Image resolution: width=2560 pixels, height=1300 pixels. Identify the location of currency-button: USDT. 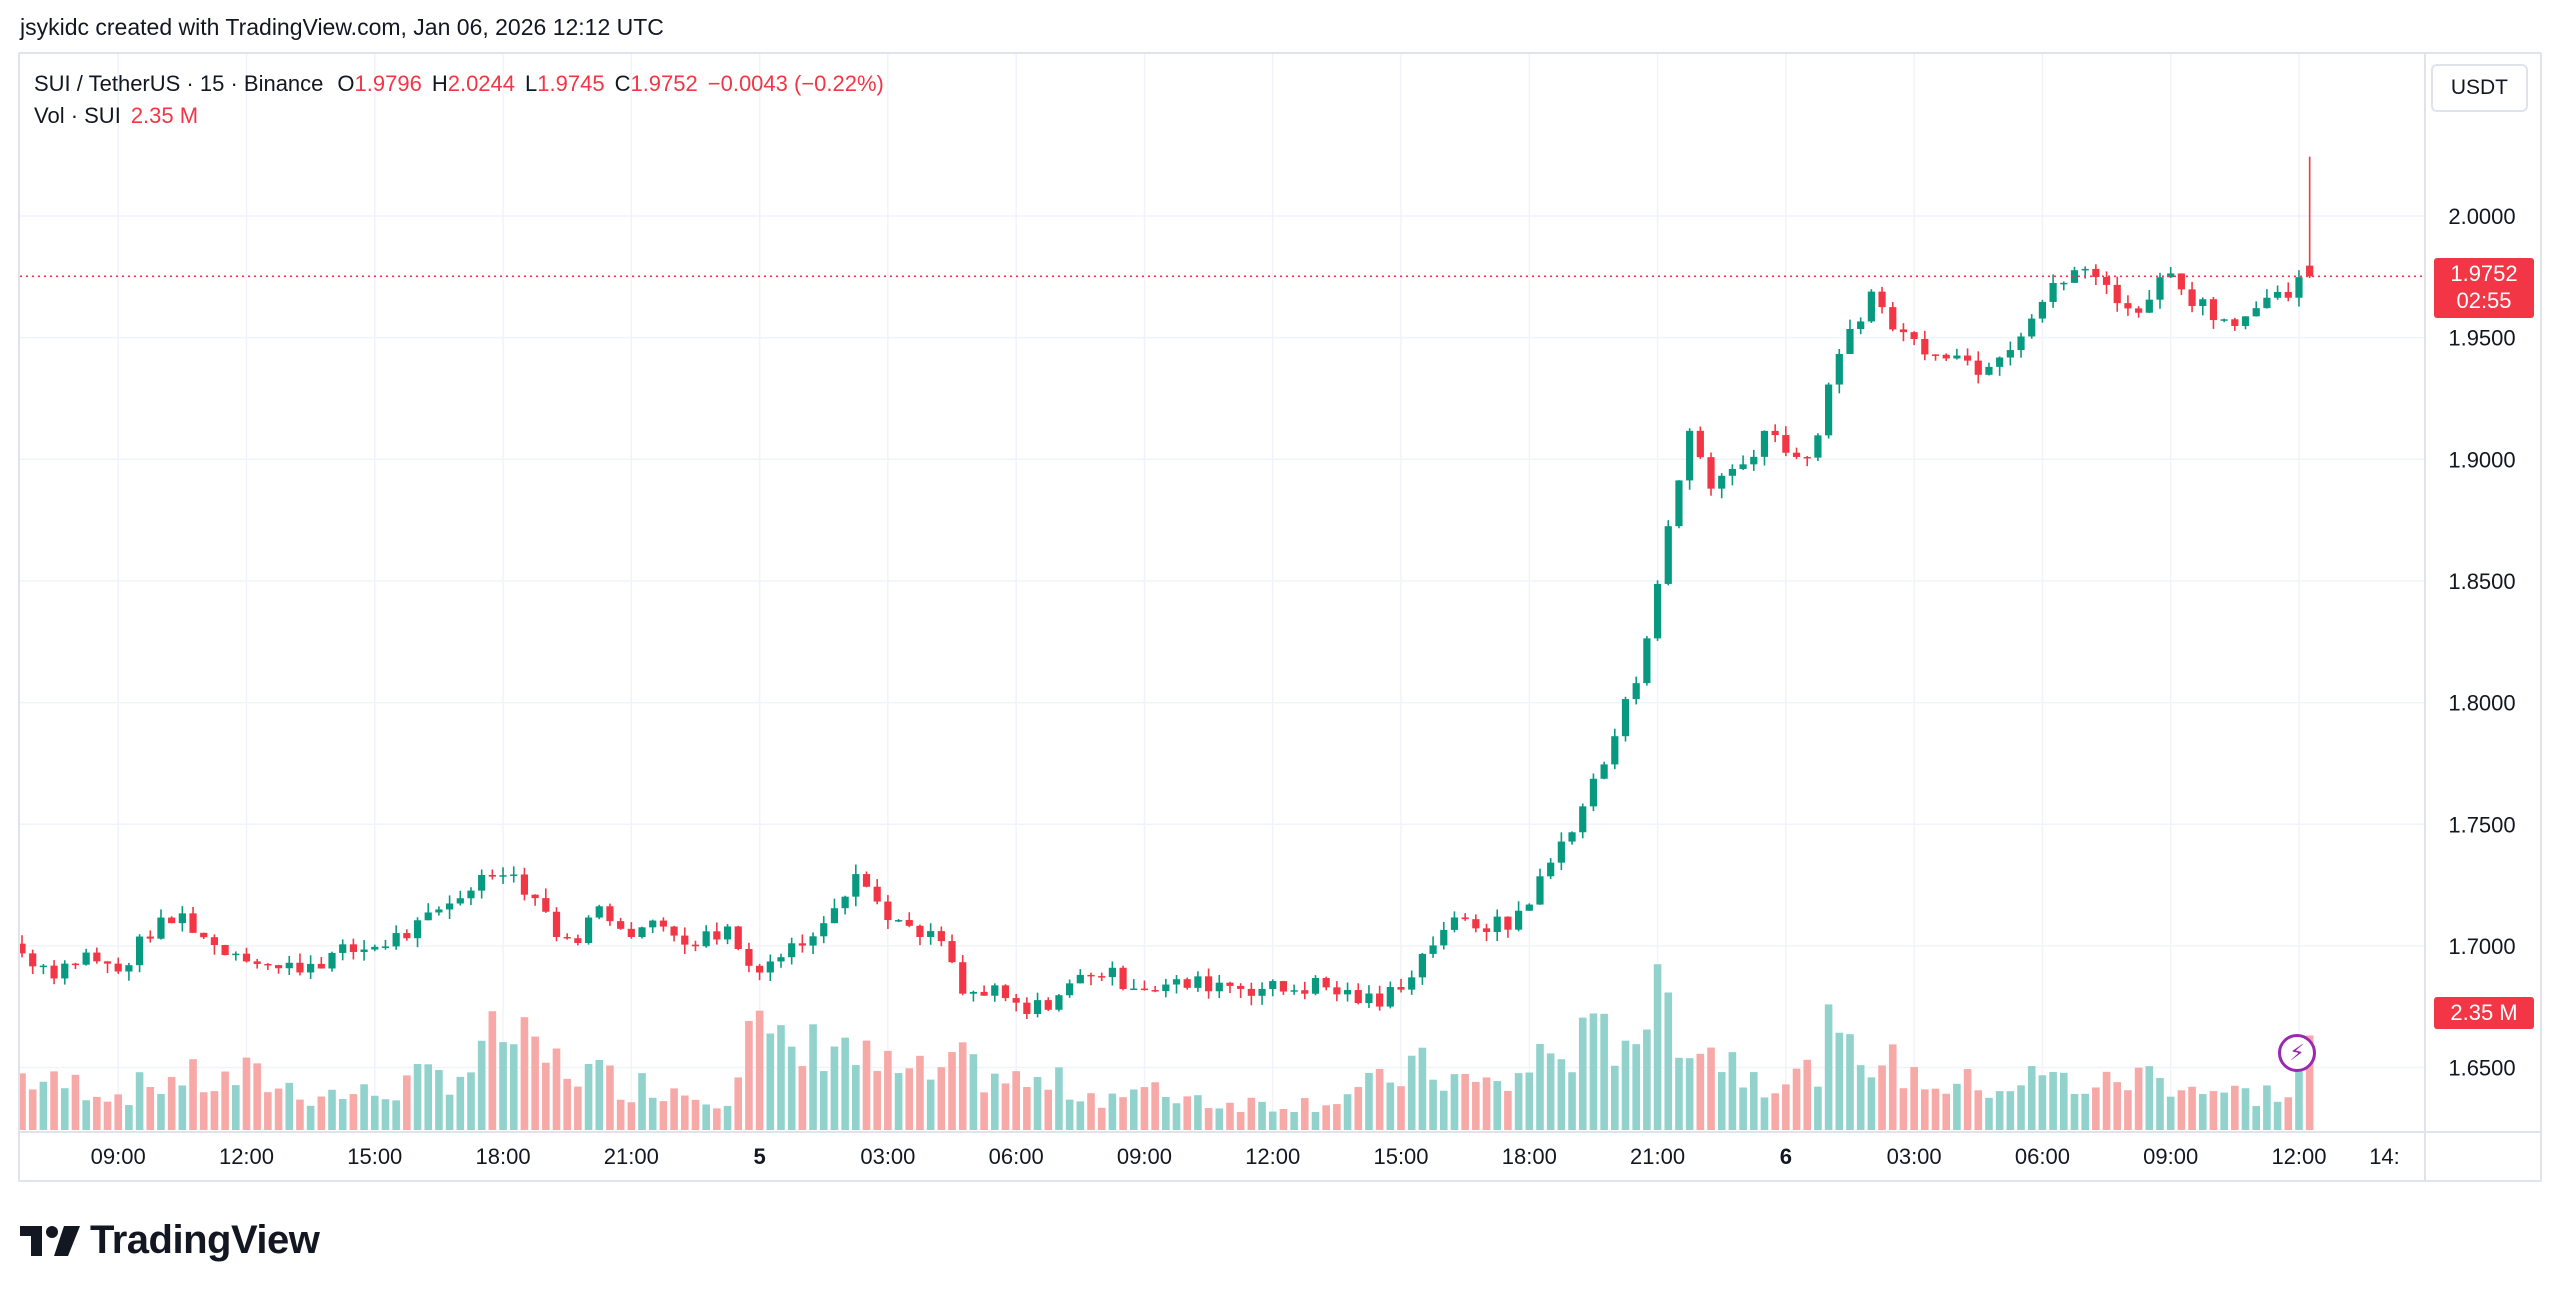
(2479, 88).